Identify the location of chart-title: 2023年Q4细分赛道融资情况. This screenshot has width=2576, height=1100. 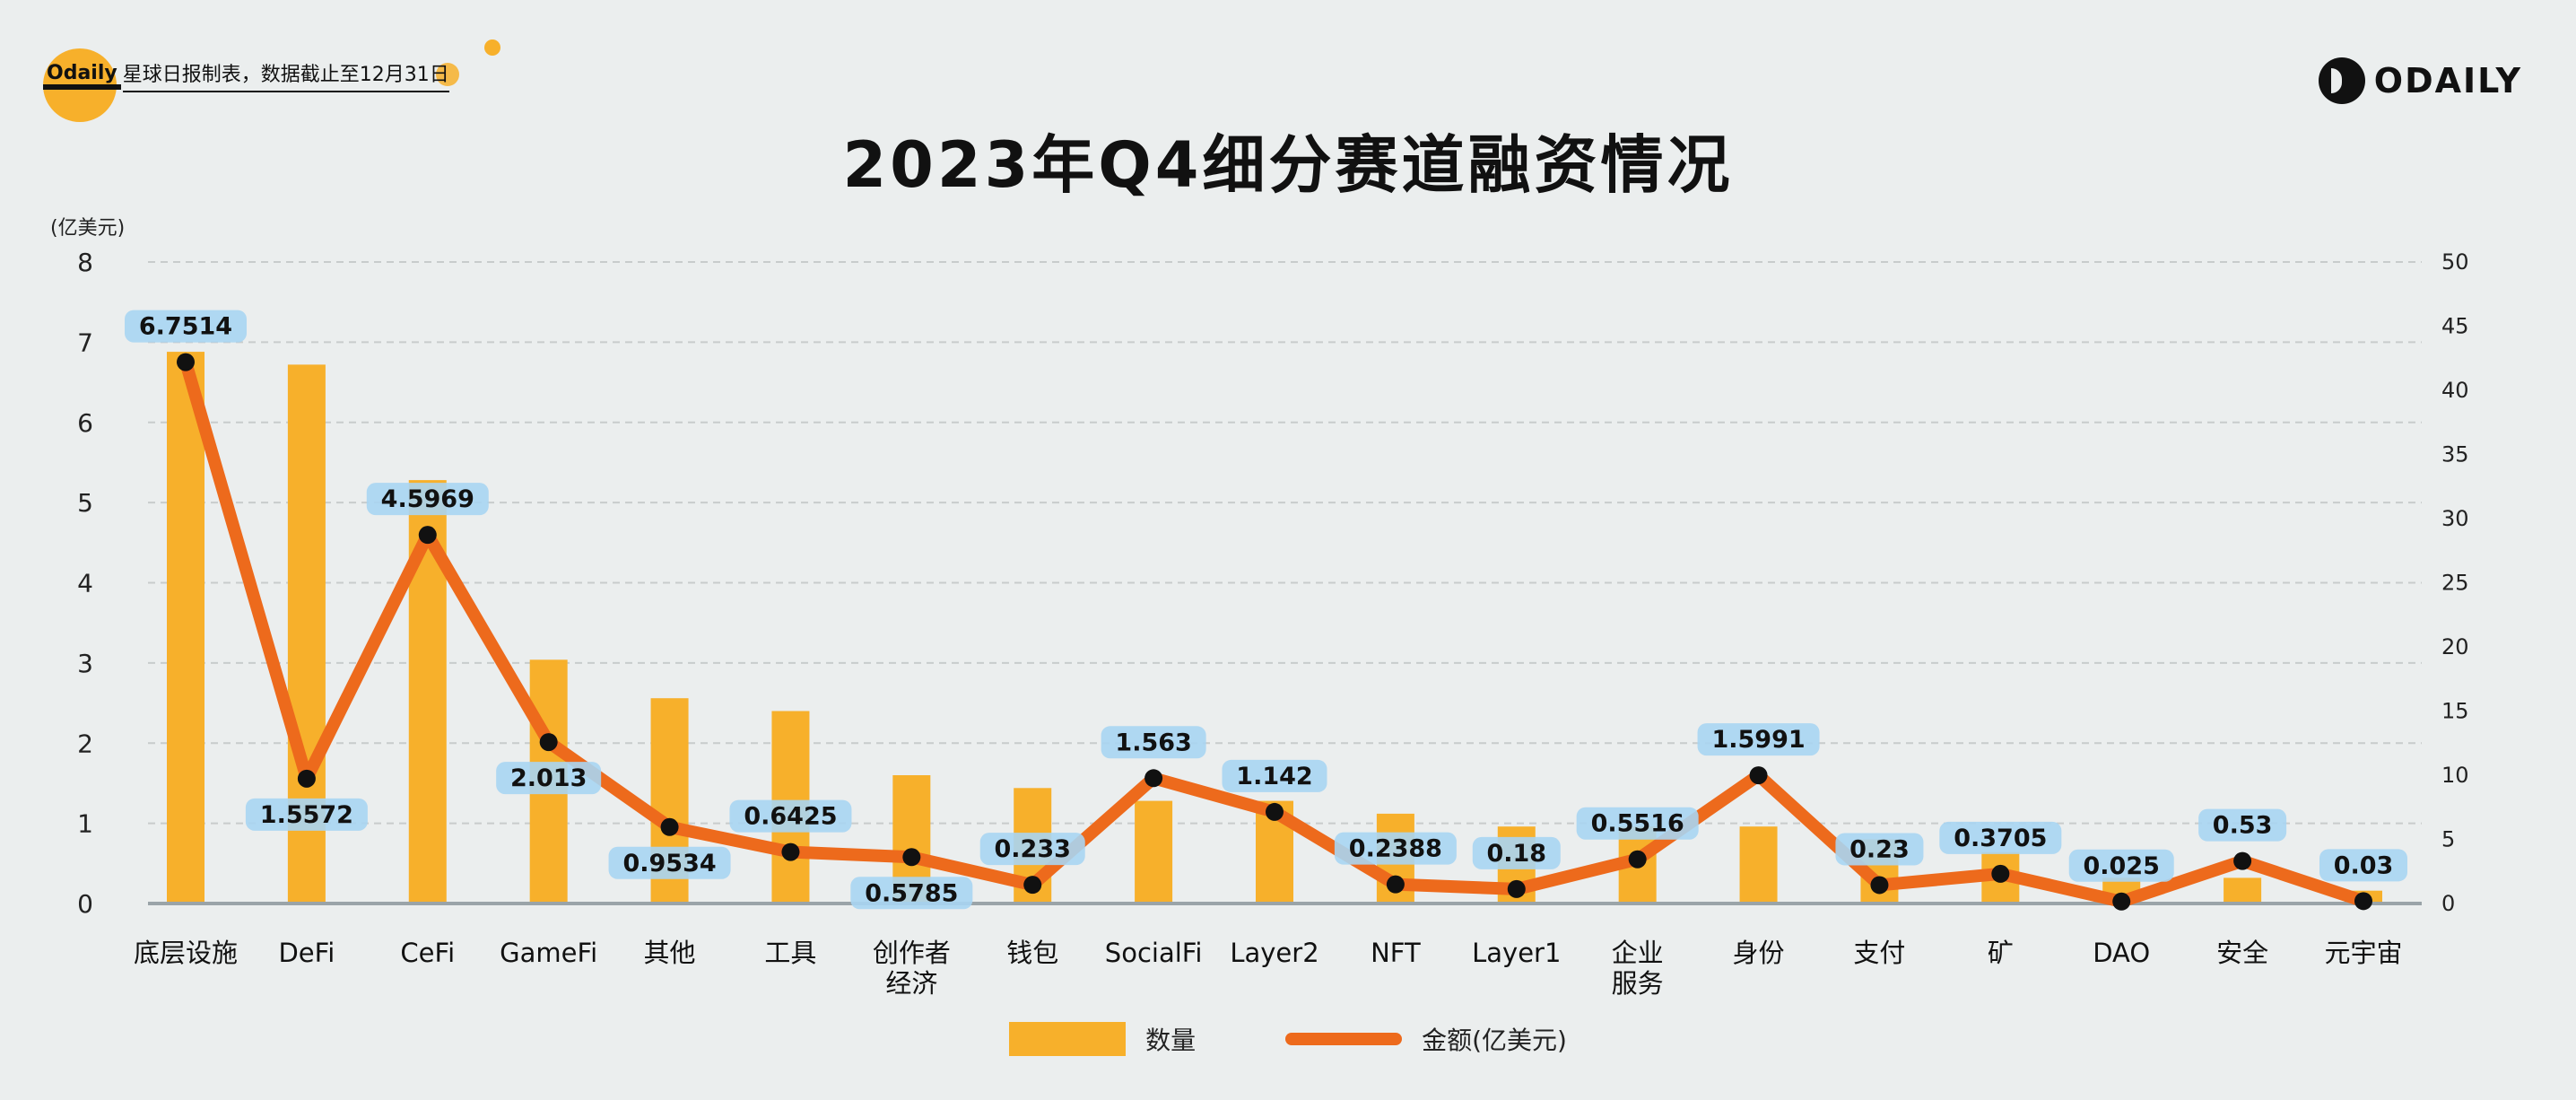
(1288, 165).